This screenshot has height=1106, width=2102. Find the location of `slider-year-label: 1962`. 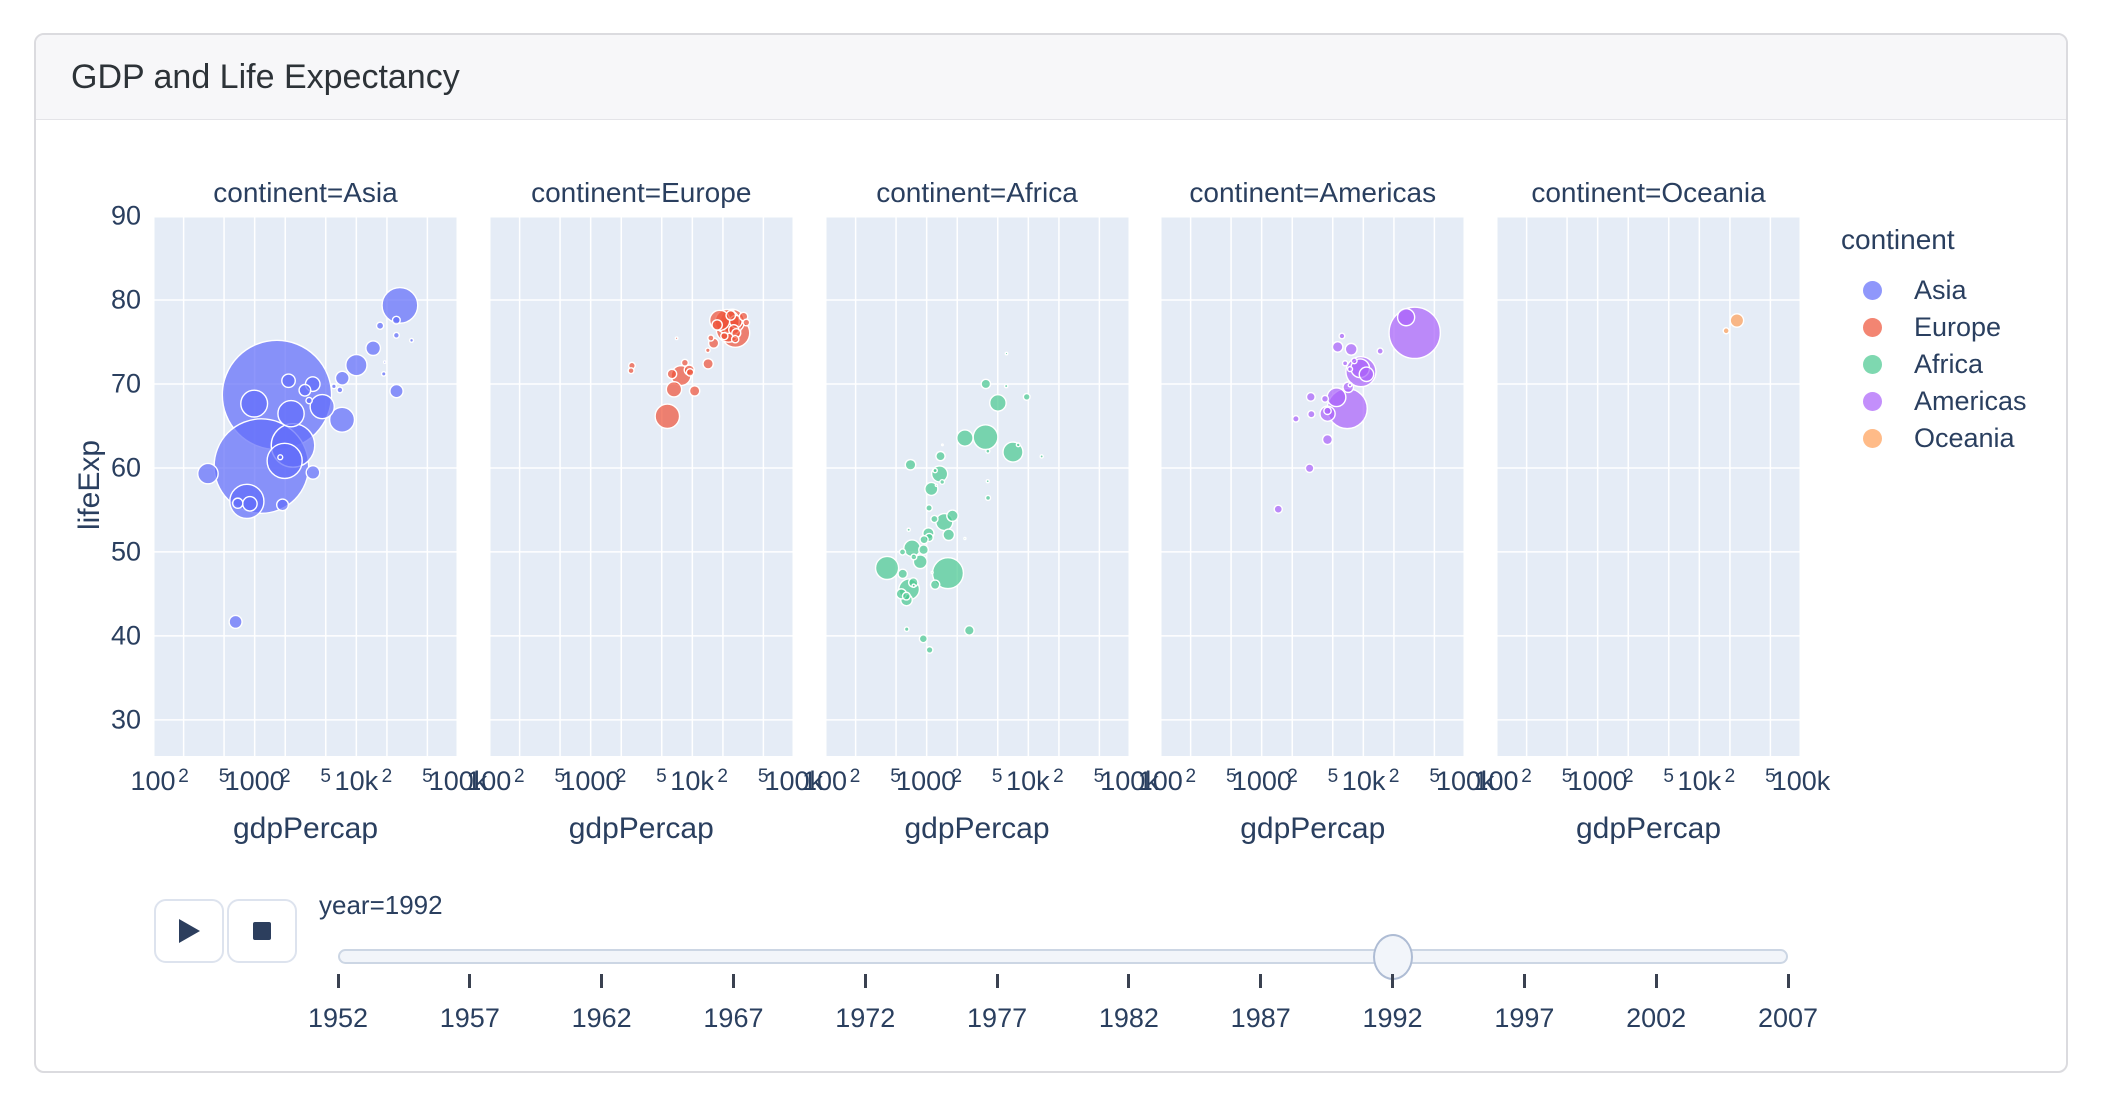

slider-year-label: 1962 is located at coordinates (601, 1018).